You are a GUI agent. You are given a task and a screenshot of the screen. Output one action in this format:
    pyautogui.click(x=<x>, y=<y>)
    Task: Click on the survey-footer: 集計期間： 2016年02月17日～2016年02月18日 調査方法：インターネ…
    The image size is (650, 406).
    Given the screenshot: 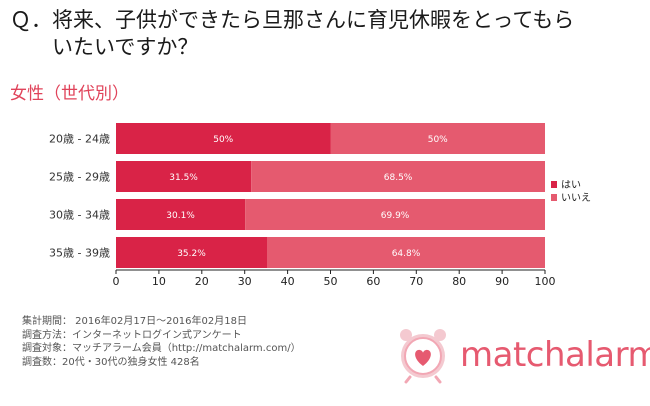 What is the action you would take?
    pyautogui.click(x=161, y=342)
    